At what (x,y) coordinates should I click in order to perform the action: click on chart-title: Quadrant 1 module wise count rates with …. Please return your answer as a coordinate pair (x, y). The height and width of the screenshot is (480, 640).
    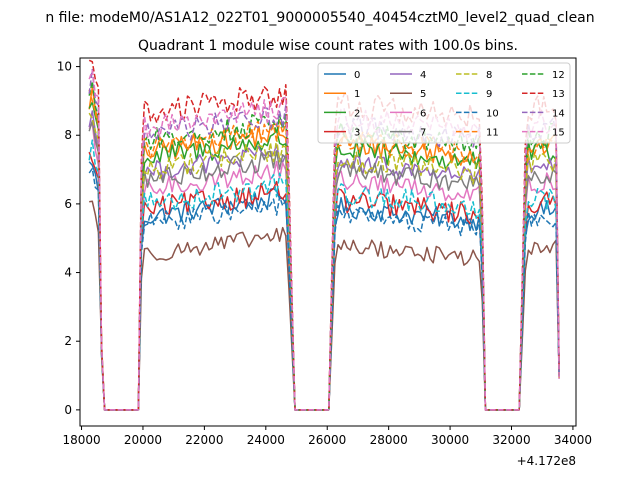
    Looking at the image, I should click on (328, 46).